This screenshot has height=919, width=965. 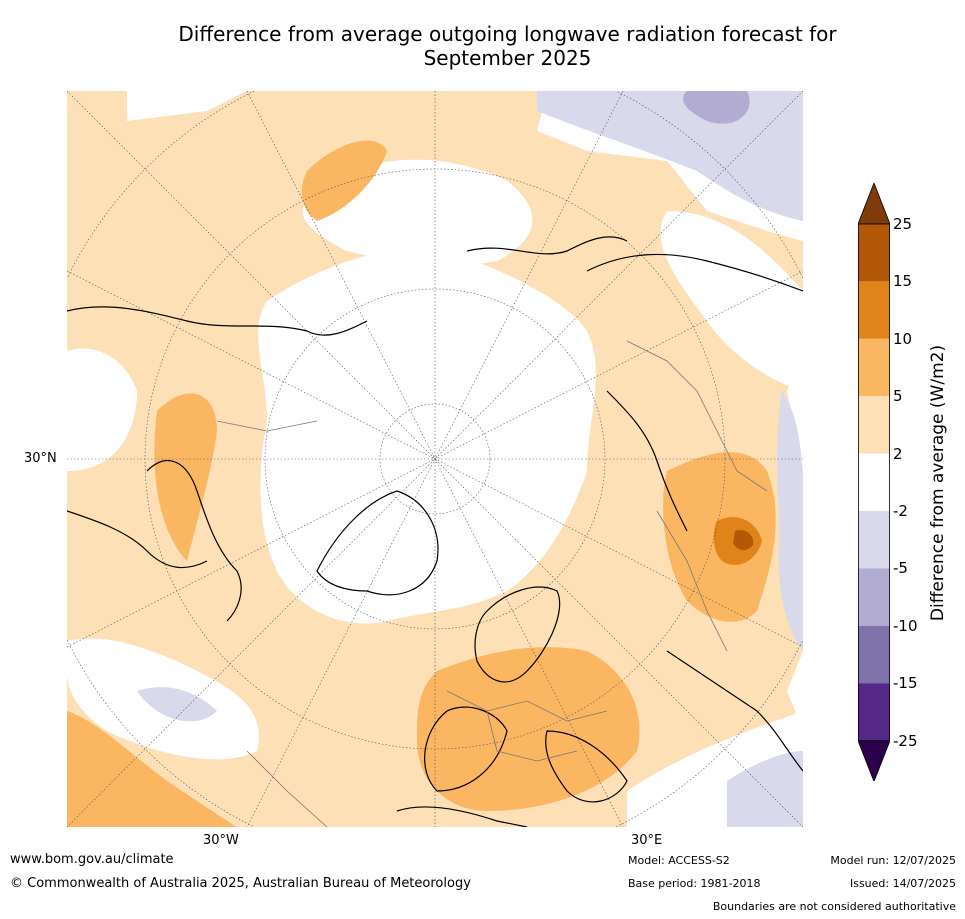 What do you see at coordinates (903, 224) in the screenshot?
I see `colorbar-tick-label: 25` at bounding box center [903, 224].